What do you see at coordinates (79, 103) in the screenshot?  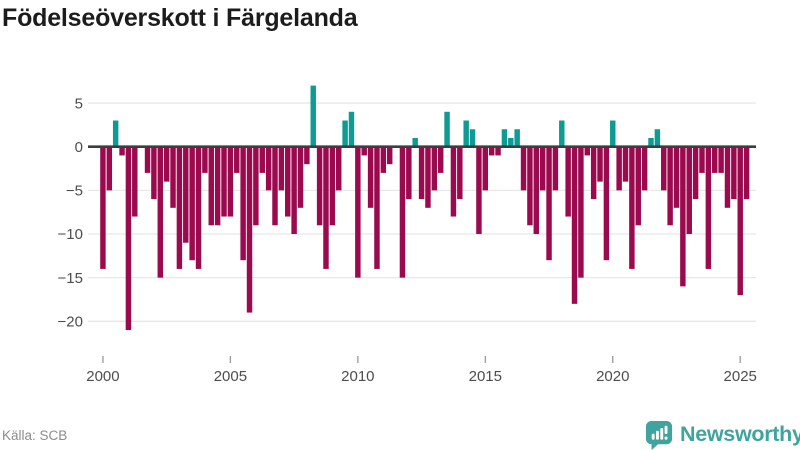 I see `y-tick-label-5: 5` at bounding box center [79, 103].